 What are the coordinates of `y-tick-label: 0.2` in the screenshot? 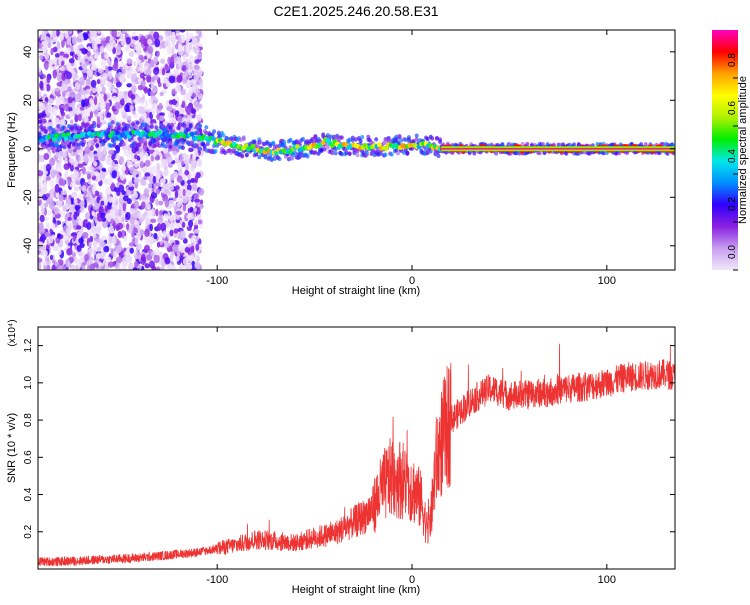 It's located at (28, 531).